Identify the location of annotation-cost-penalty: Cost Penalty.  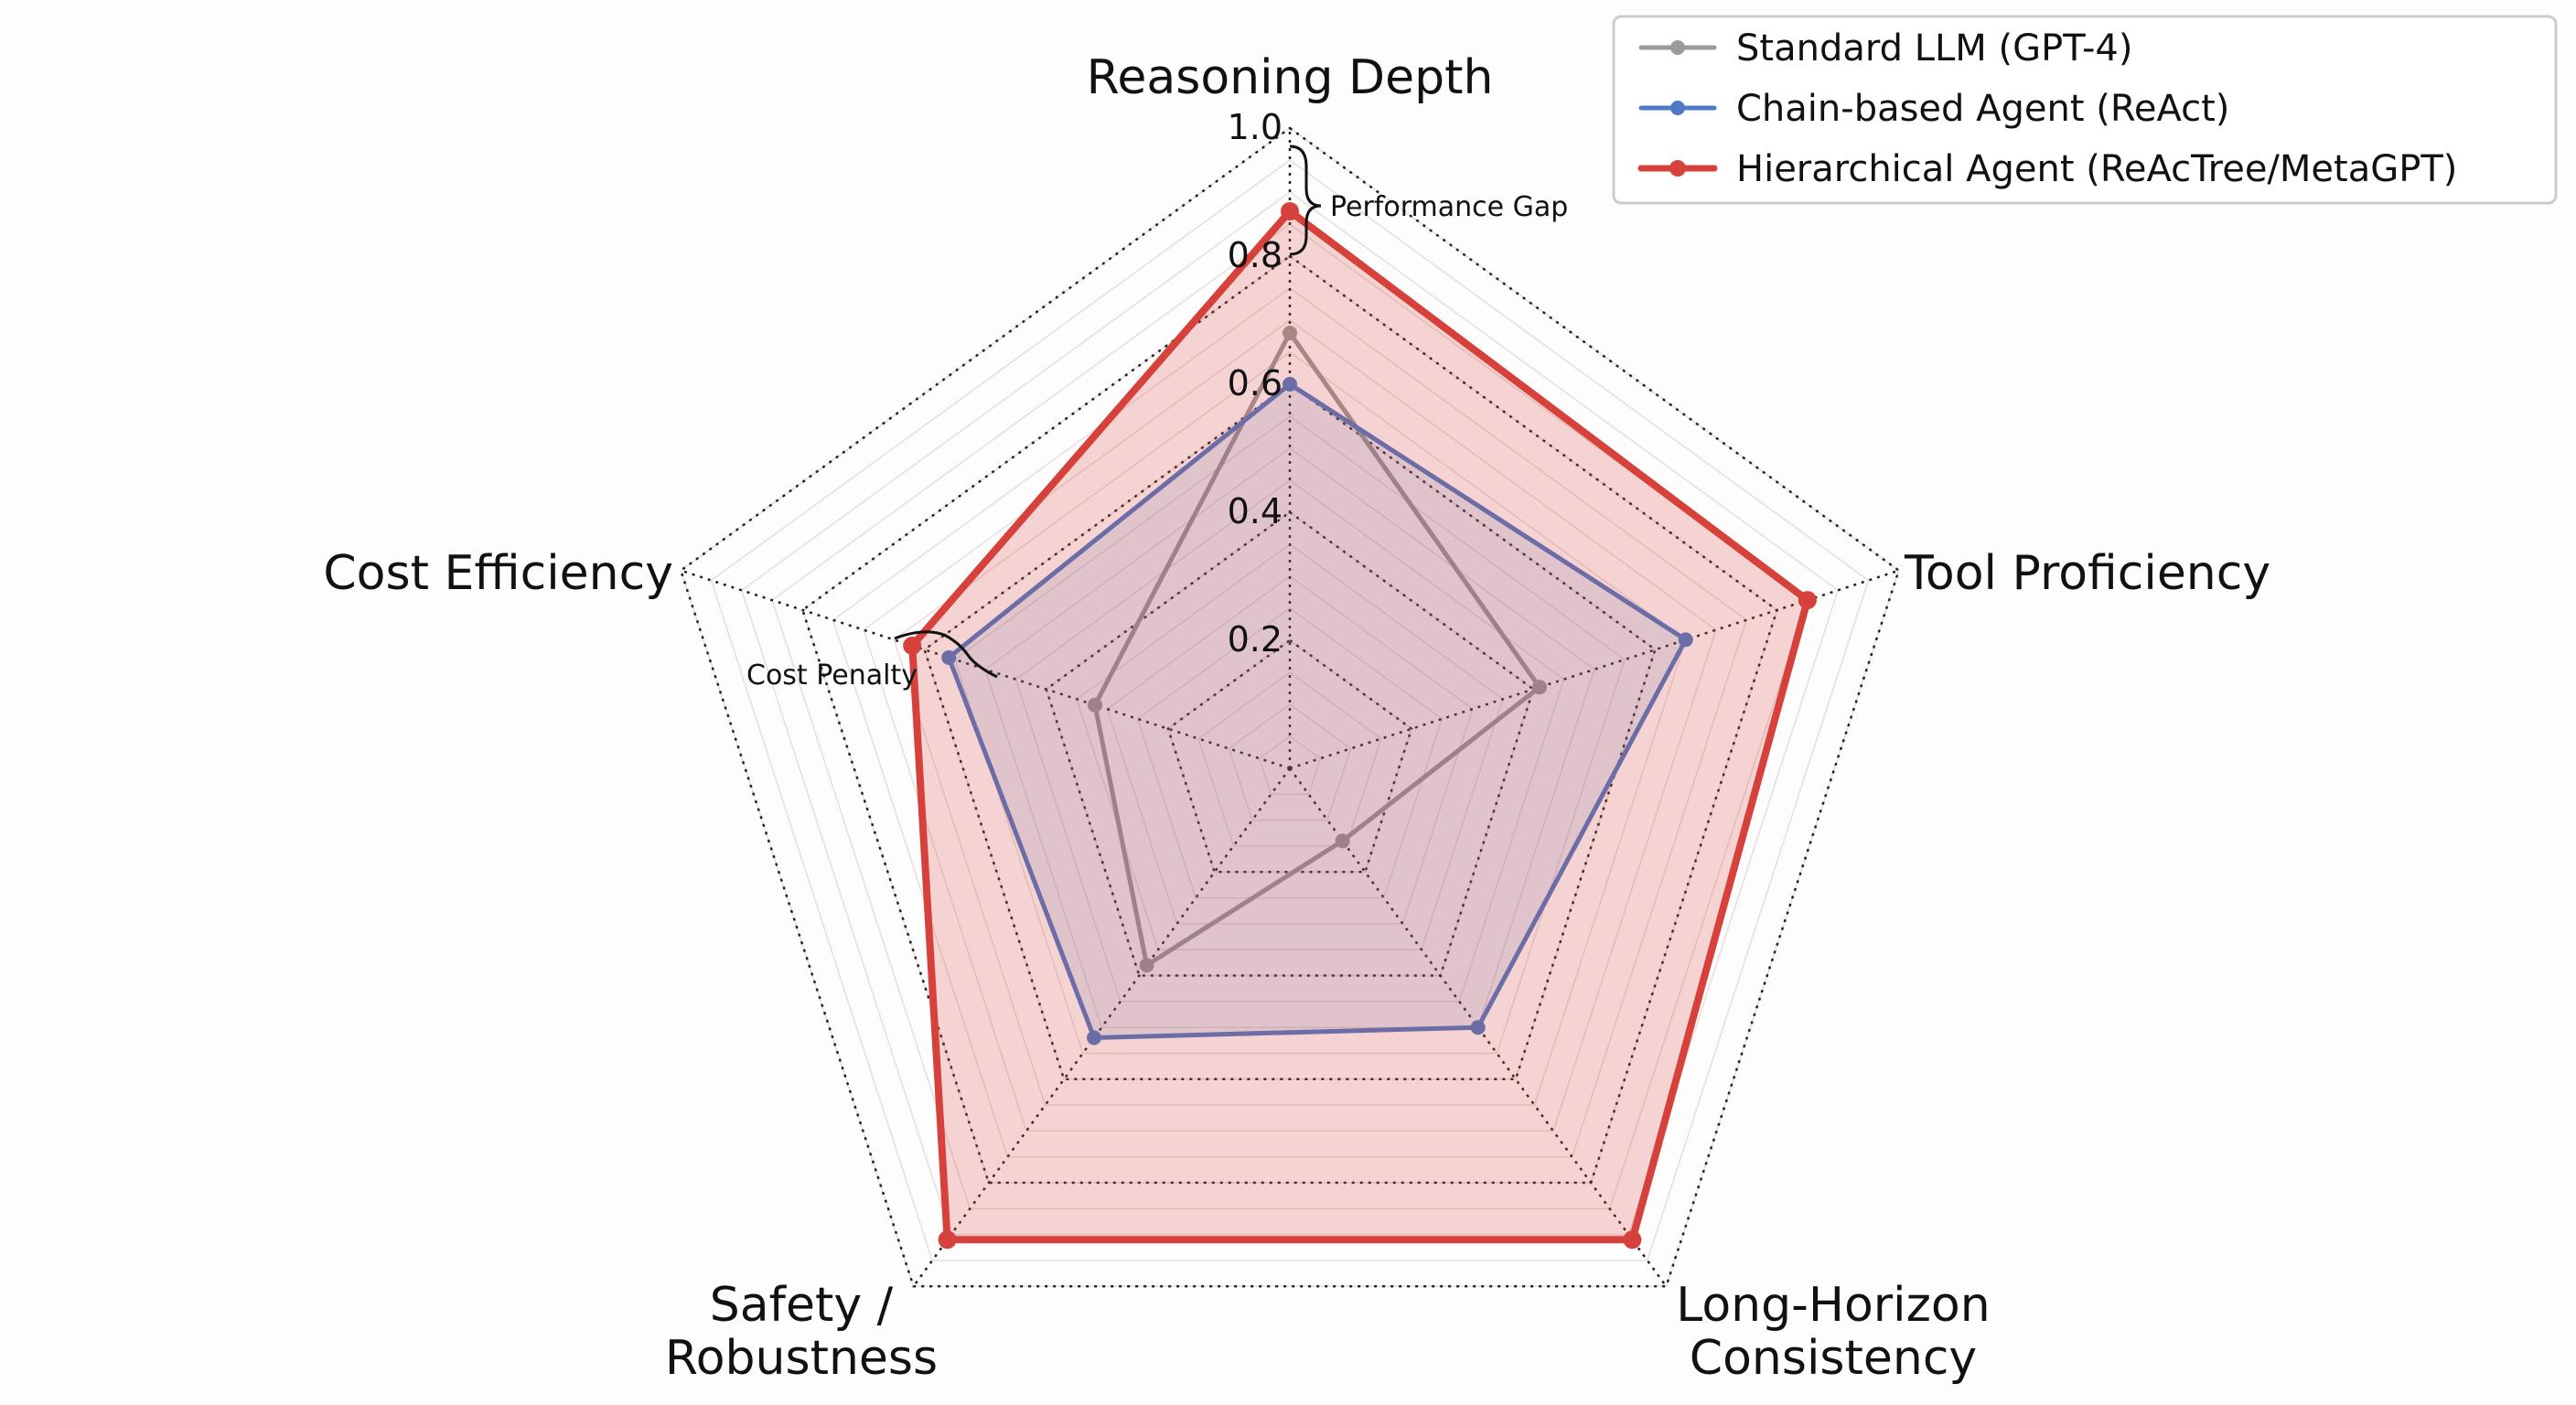
(872, 661).